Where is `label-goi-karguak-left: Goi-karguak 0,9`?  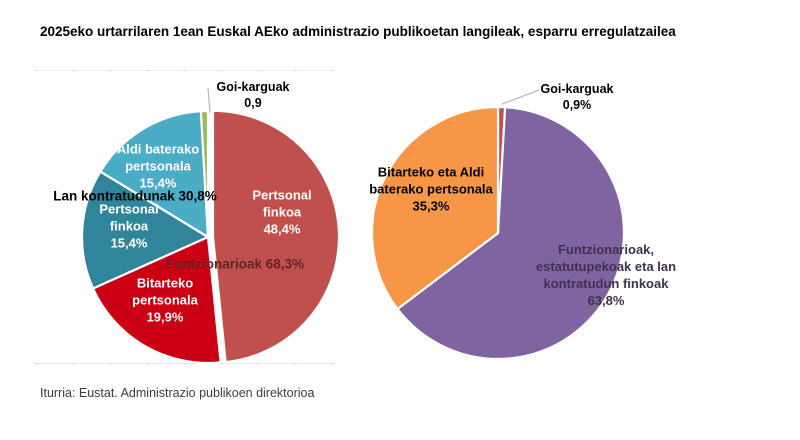
label-goi-karguak-left: Goi-karguak 0,9 is located at coordinates (253, 95).